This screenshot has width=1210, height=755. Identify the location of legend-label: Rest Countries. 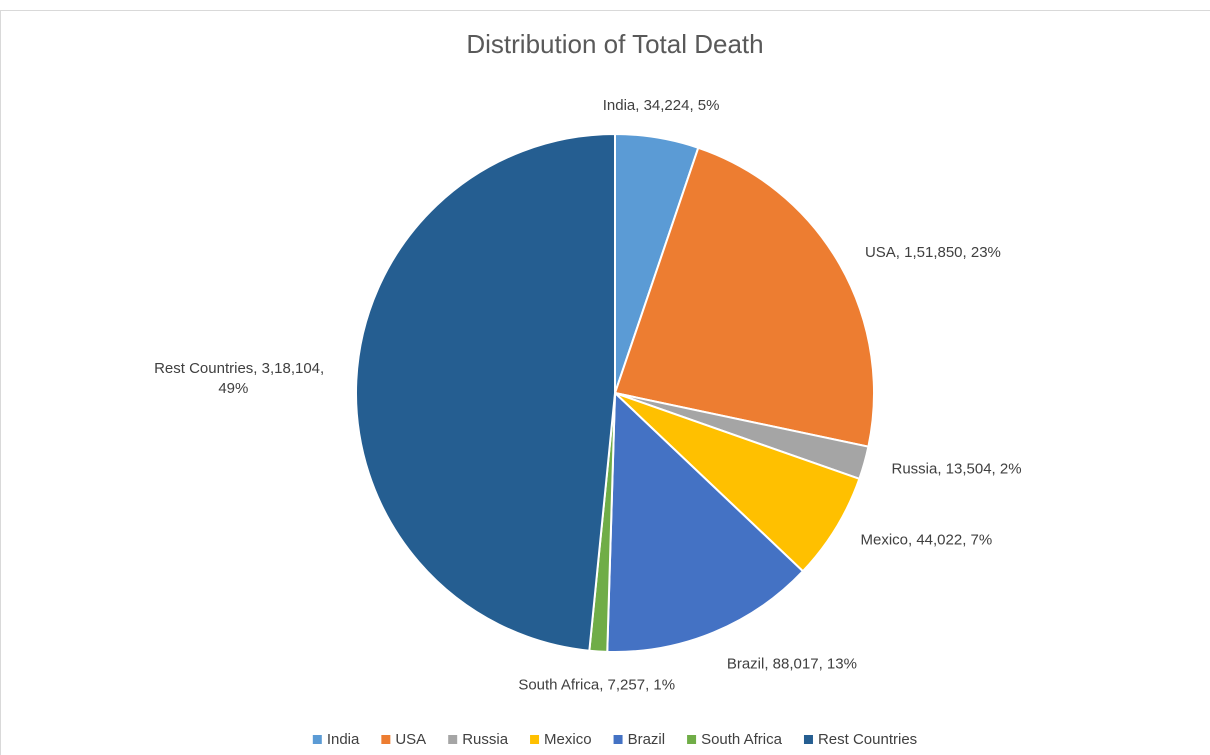
(867, 739).